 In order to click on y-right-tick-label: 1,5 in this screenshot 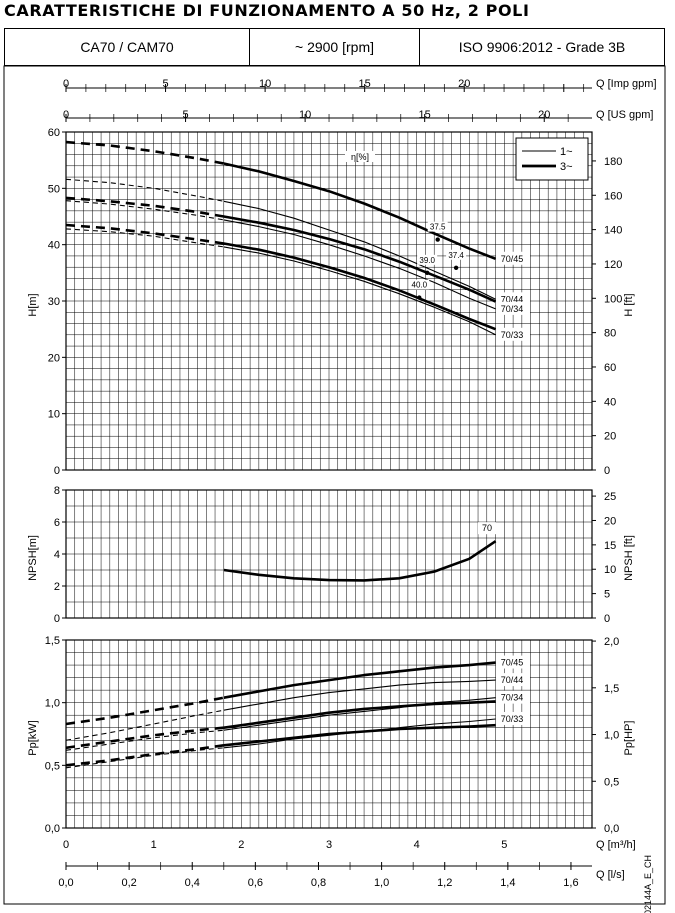, I will do `click(611, 689)`.